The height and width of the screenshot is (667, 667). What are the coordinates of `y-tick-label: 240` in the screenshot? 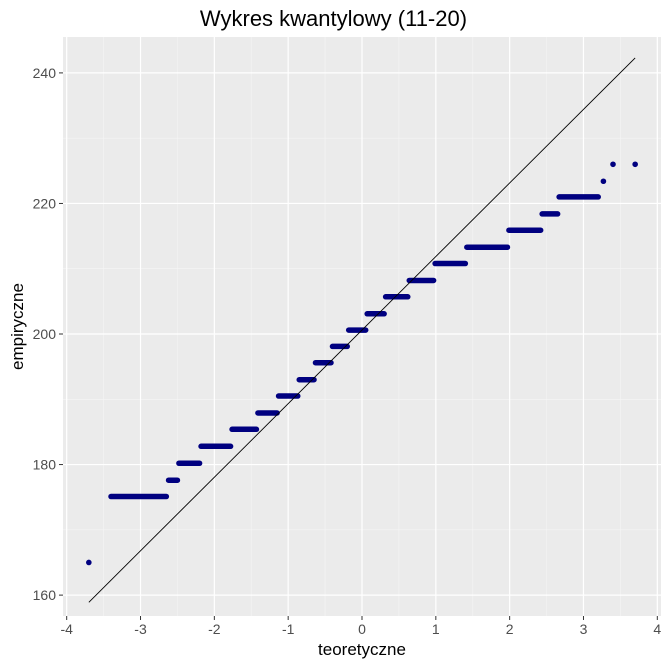 It's located at (45, 73).